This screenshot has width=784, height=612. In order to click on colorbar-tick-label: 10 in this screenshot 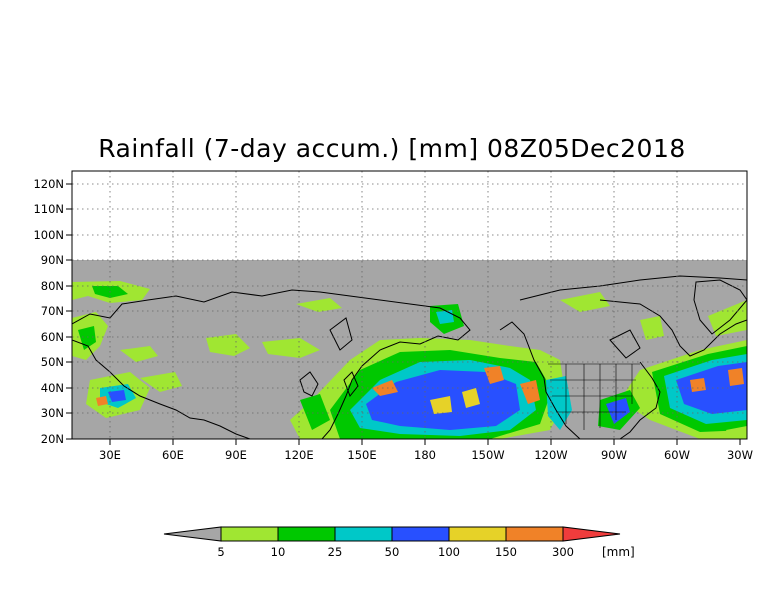, I will do `click(278, 552)`.